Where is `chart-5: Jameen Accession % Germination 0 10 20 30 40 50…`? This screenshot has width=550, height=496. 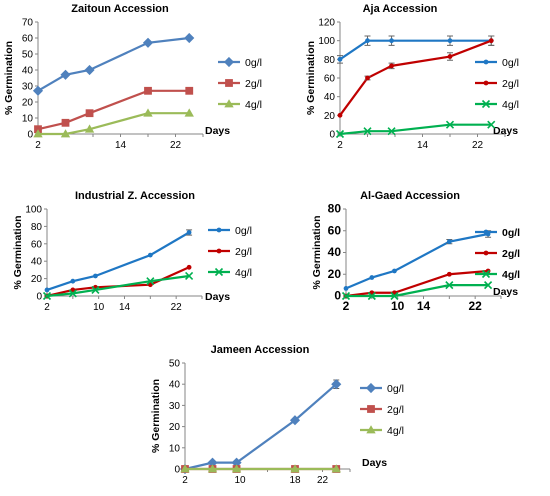
chart-5: Jameen Accession % Germination 0 10 20 30 40 50… is located at coordinates (277, 415).